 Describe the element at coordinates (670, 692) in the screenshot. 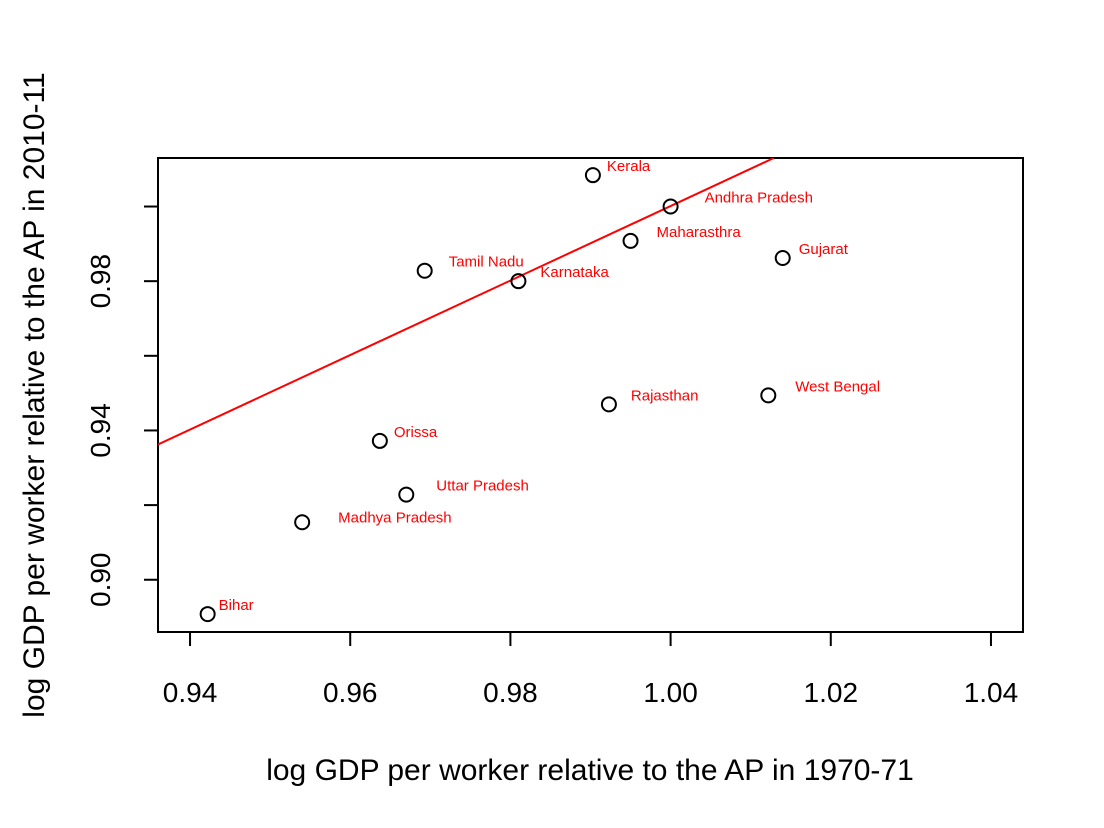

I see `x-tick-label: 1.00` at that location.